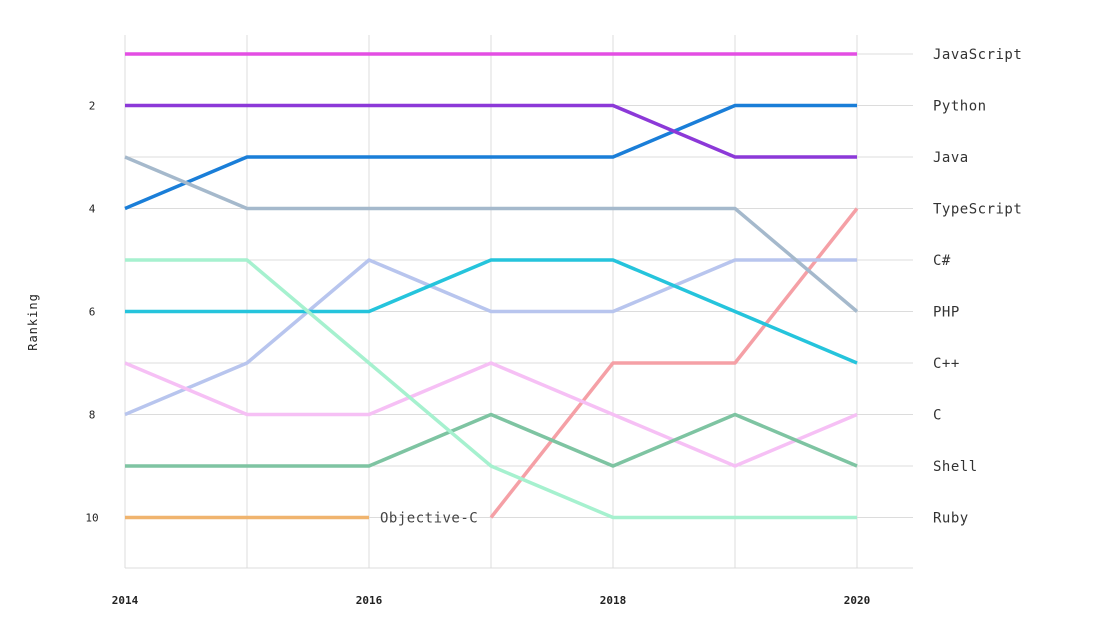  I want to click on y-tick-labels: 2 4 6 8 10, so click(91, 312).